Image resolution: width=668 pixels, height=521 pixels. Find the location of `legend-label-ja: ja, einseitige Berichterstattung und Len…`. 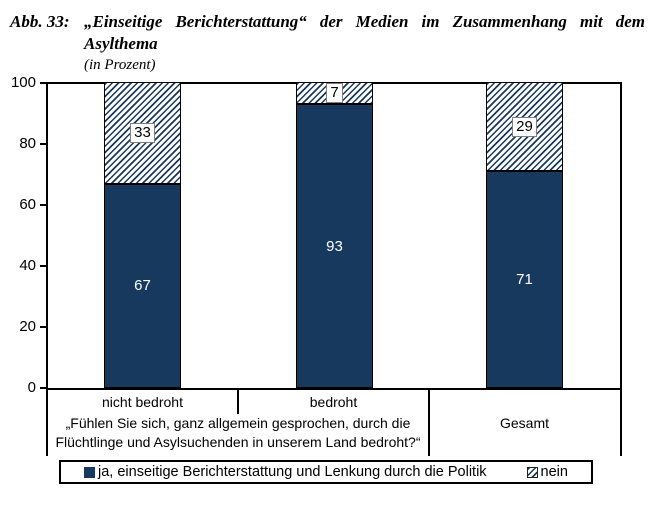

legend-label-ja: ja, einseitige Berichterstattung und Len… is located at coordinates (292, 472).